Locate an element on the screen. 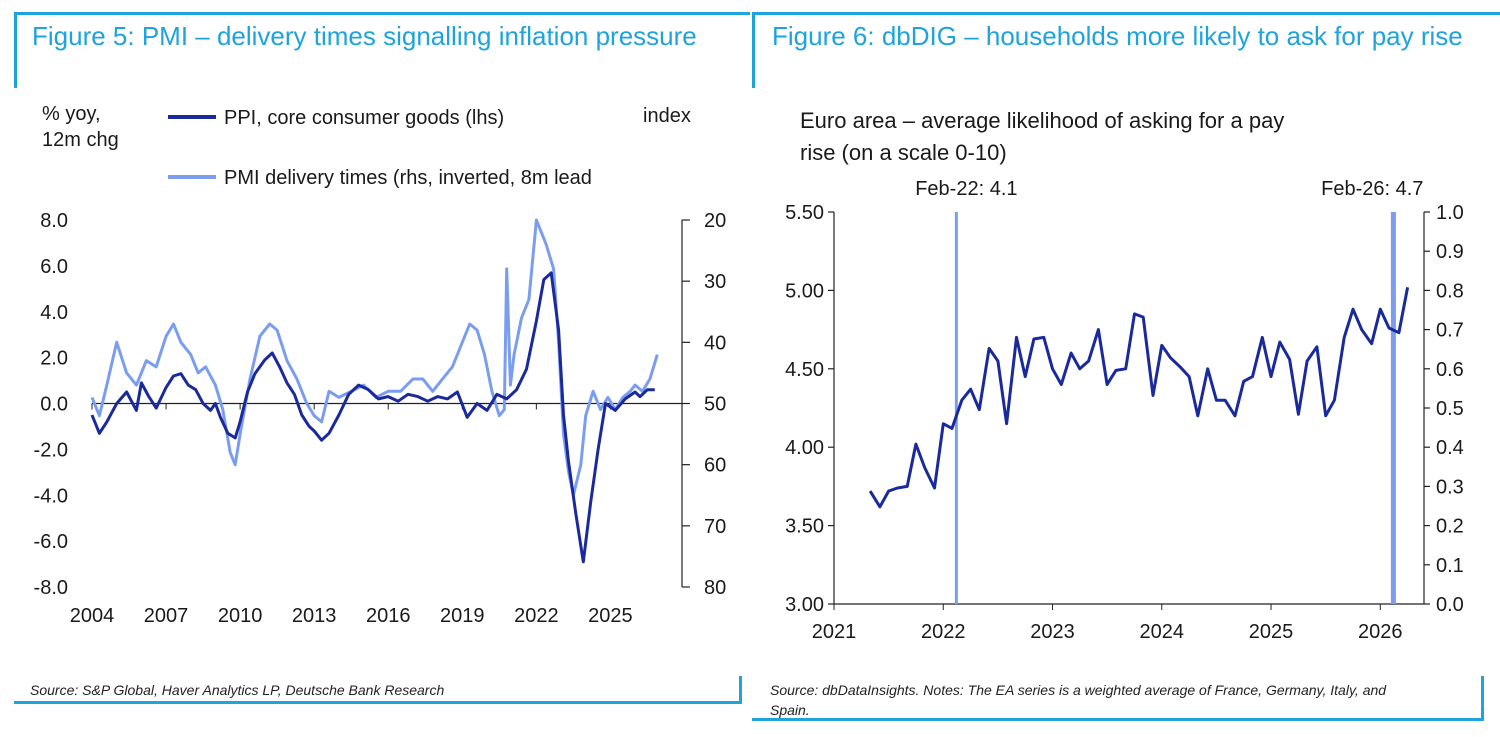 Image resolution: width=1500 pixels, height=737 pixels. right-tick-label: 80 is located at coordinates (715, 588).